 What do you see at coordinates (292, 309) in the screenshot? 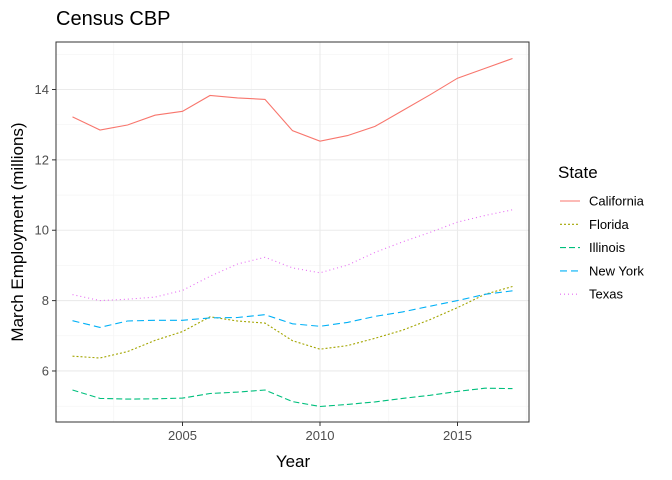
I see `series-line-new-york` at bounding box center [292, 309].